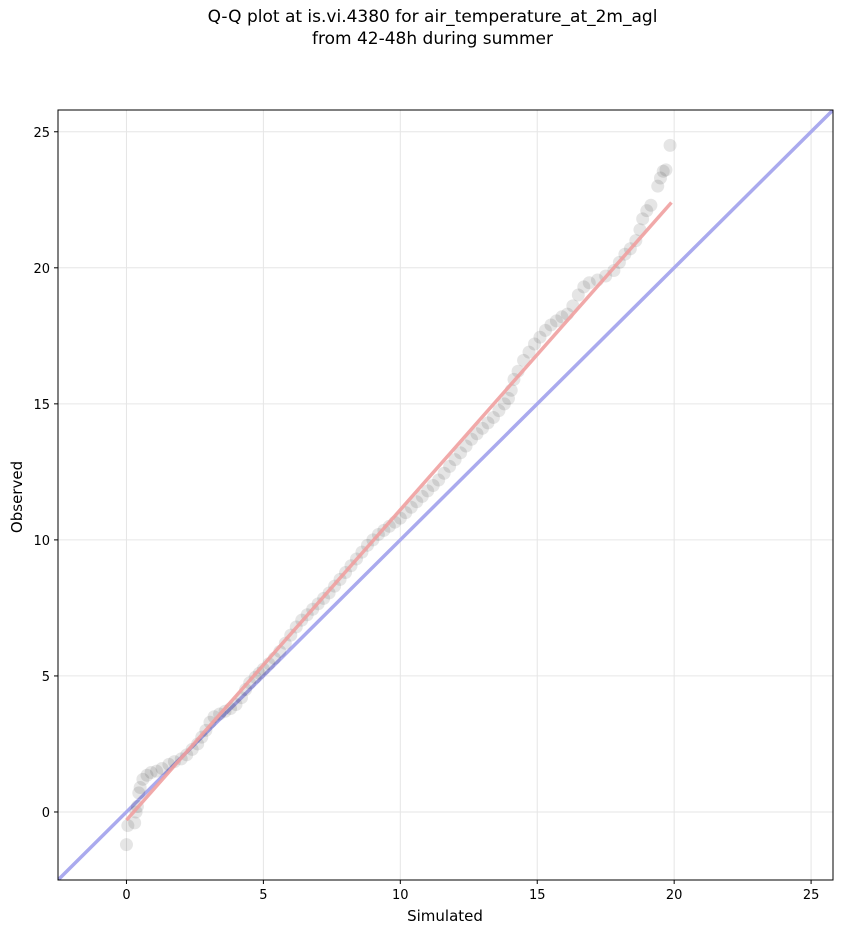 The height and width of the screenshot is (934, 843). What do you see at coordinates (432, 39) in the screenshot?
I see `chart-title-line-2: from 42-48h during summer` at bounding box center [432, 39].